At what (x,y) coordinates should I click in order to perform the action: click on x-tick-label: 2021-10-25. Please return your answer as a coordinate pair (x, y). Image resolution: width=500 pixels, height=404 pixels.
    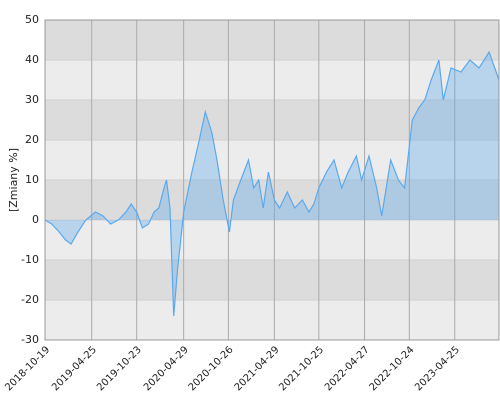
    Looking at the image, I should click on (301, 368).